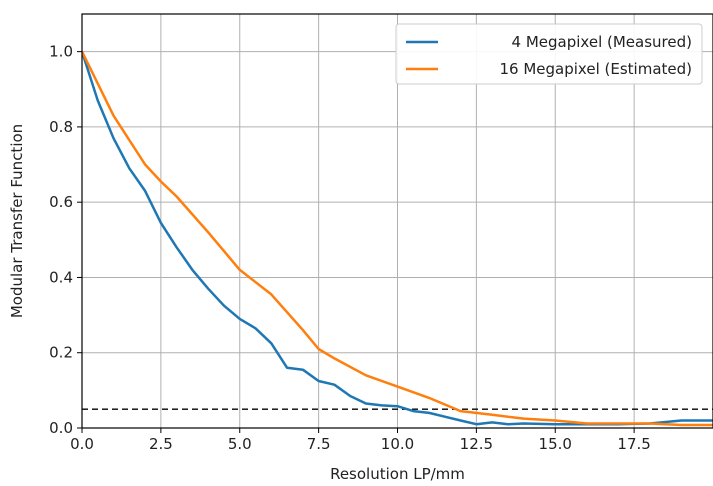 This screenshot has height=486, width=713. Describe the element at coordinates (65, 240) in the screenshot. I see `y-axis-ticks: 0.0 0.2 0.4 0.6 0.8 1.0` at that location.